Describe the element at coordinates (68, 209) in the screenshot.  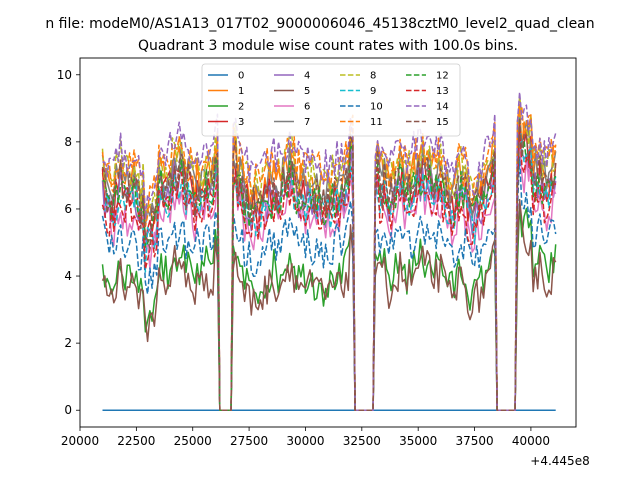
I see `y-tick-label: 6` at that location.